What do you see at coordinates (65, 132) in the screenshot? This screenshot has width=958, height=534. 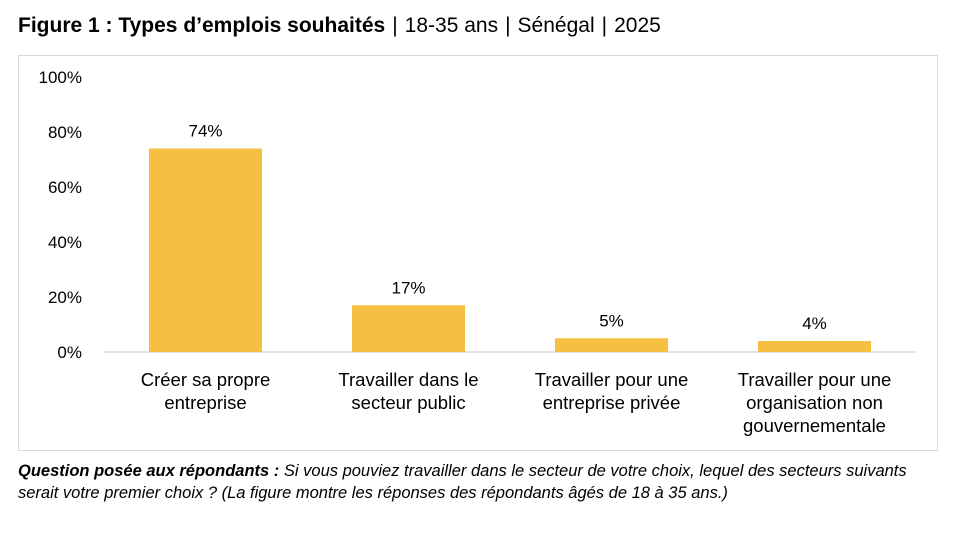 I see `y-tick-label: 80%` at bounding box center [65, 132].